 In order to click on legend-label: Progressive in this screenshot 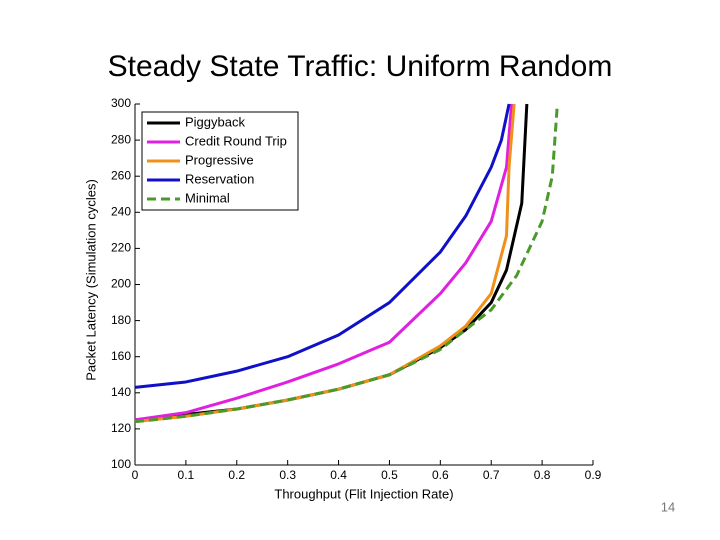, I will do `click(219, 159)`.